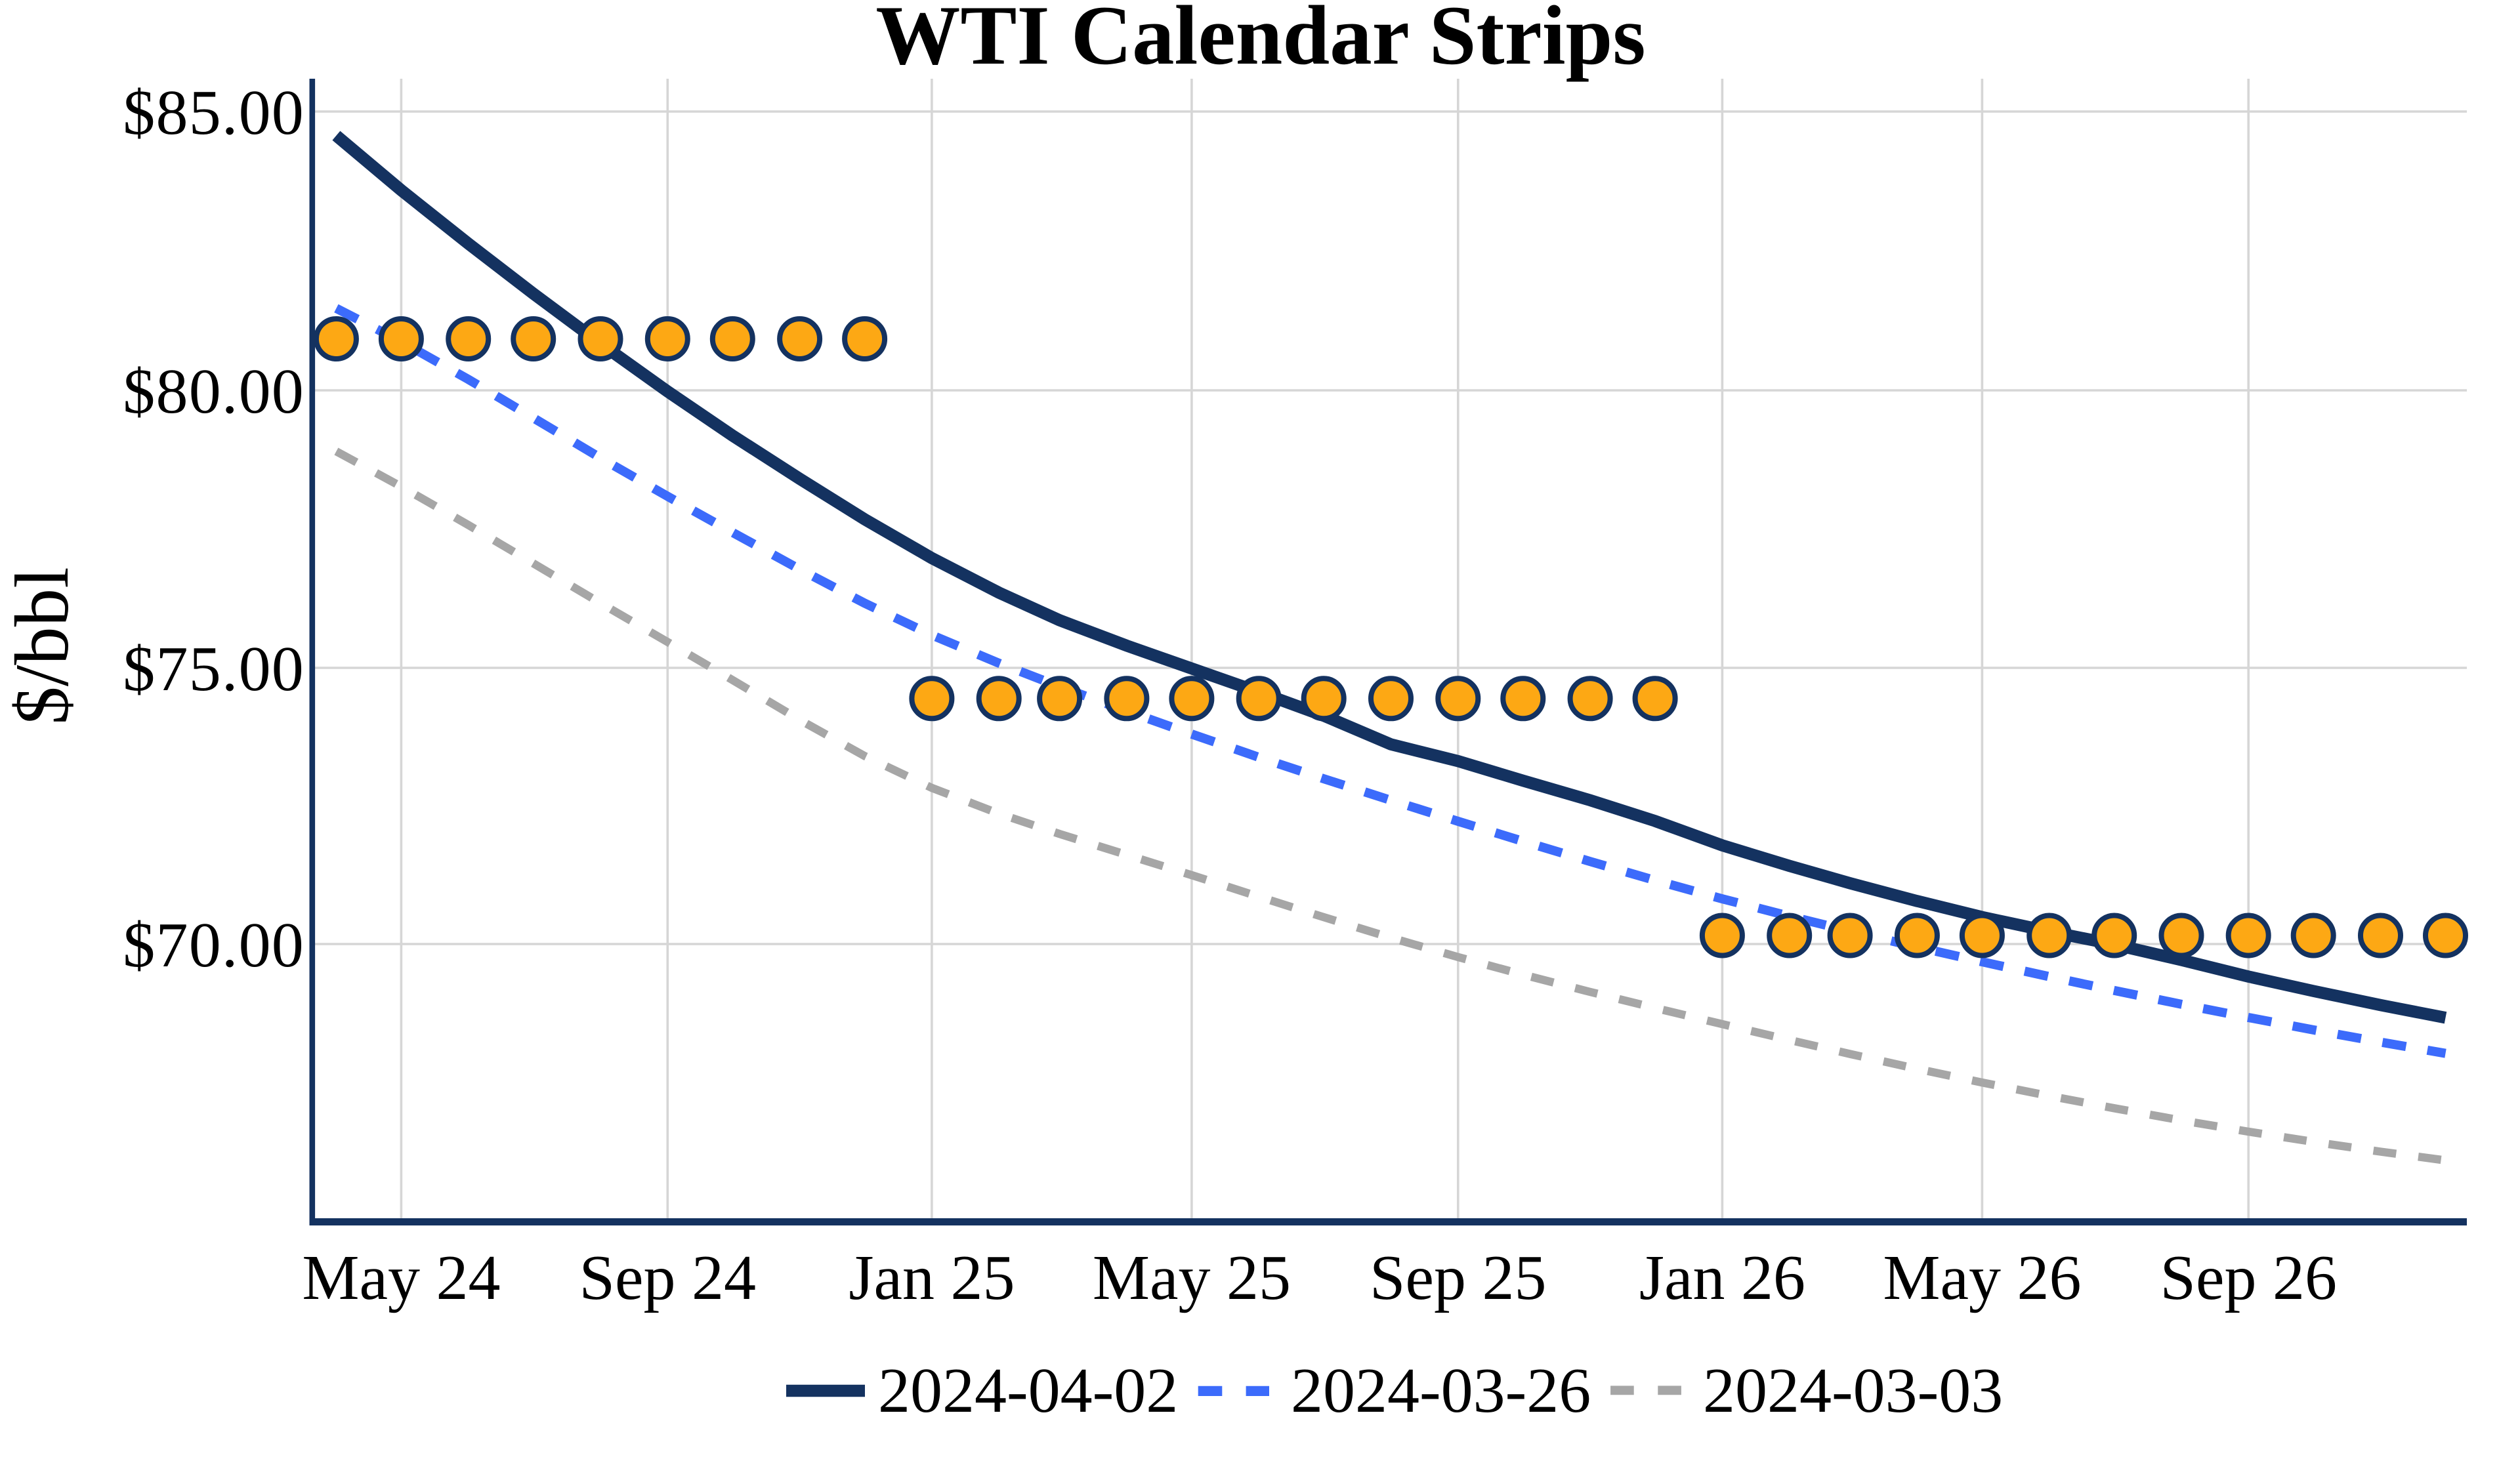  What do you see at coordinates (1458, 1278) in the screenshot?
I see `svg-text: Sep 25` at bounding box center [1458, 1278].